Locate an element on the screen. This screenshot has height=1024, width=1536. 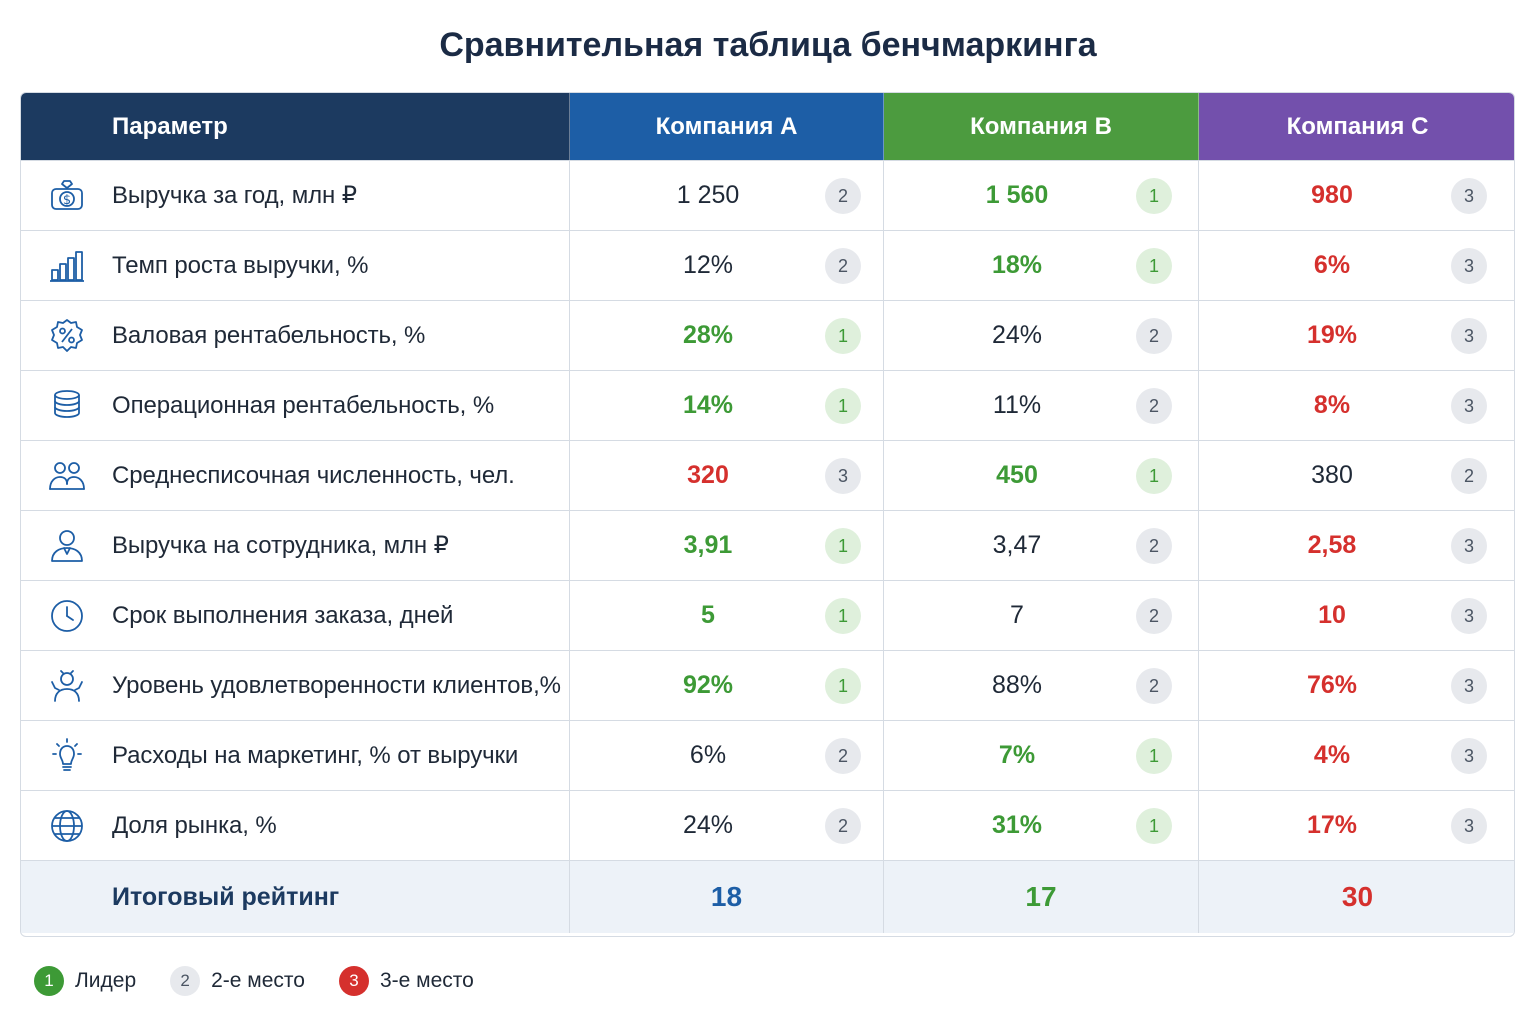
legend-item-leader: 1 Лидер is located at coordinates (85, 981).